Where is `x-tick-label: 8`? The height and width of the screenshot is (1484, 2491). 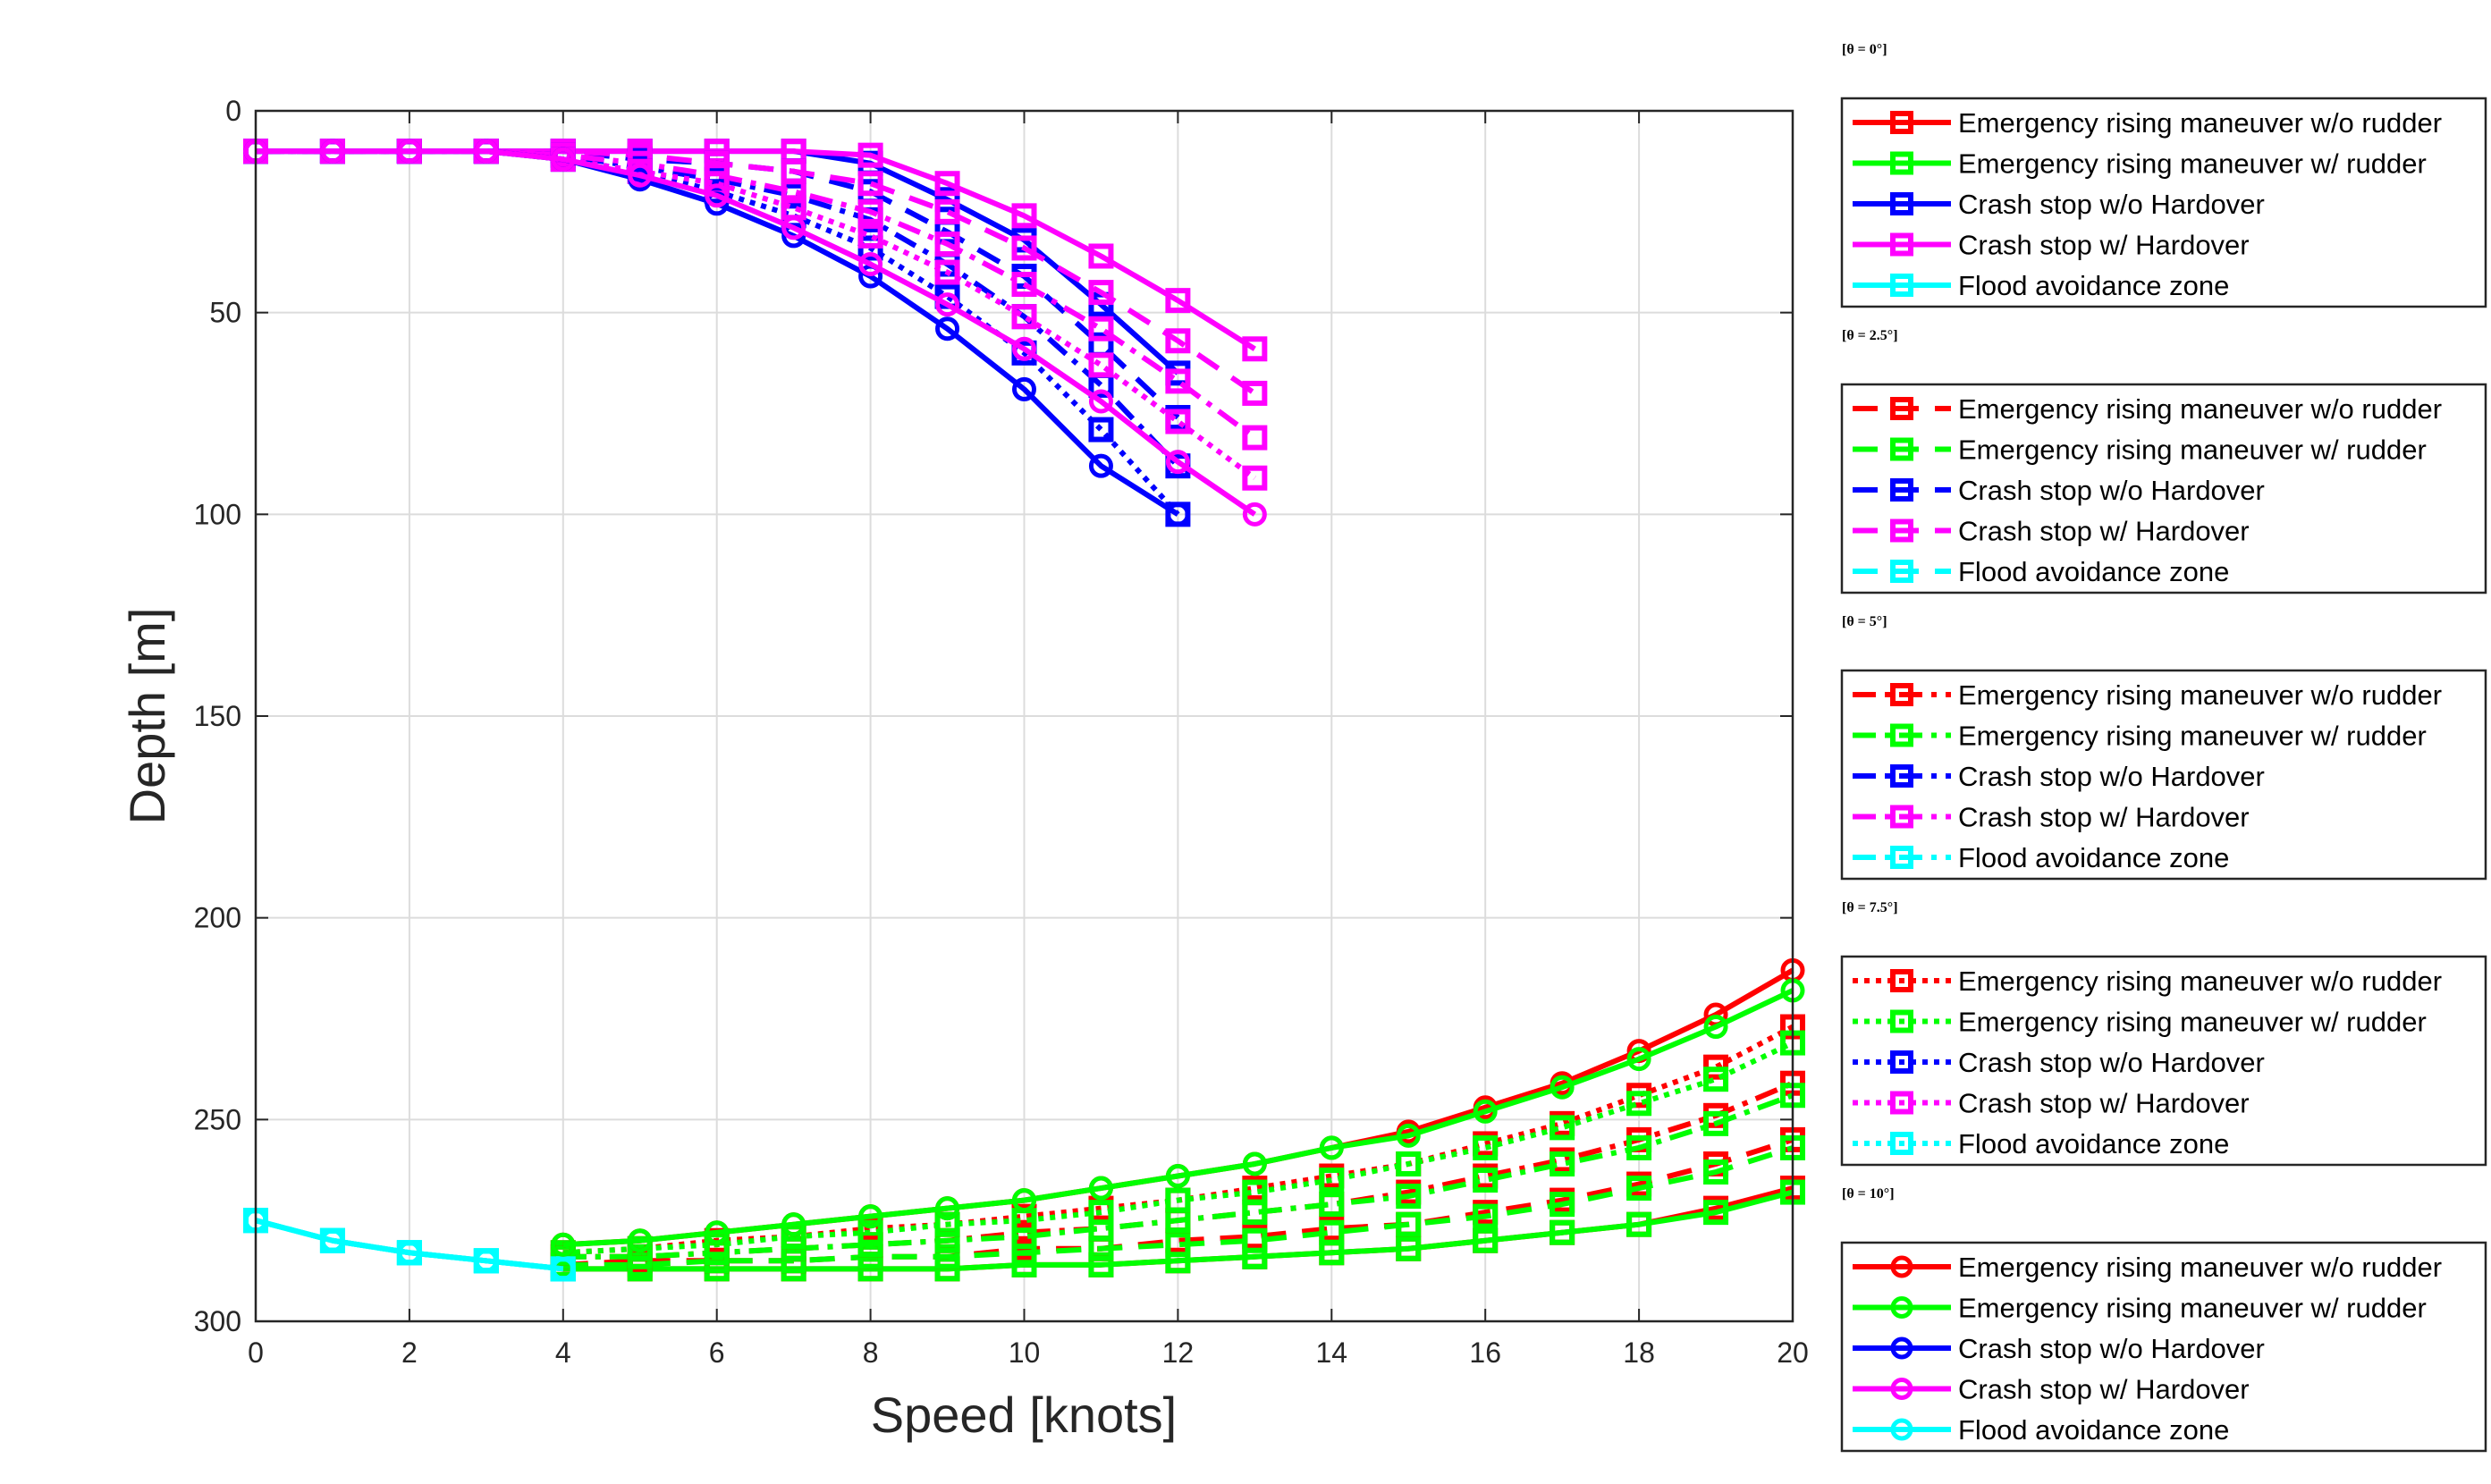
x-tick-label: 8 is located at coordinates (871, 1352).